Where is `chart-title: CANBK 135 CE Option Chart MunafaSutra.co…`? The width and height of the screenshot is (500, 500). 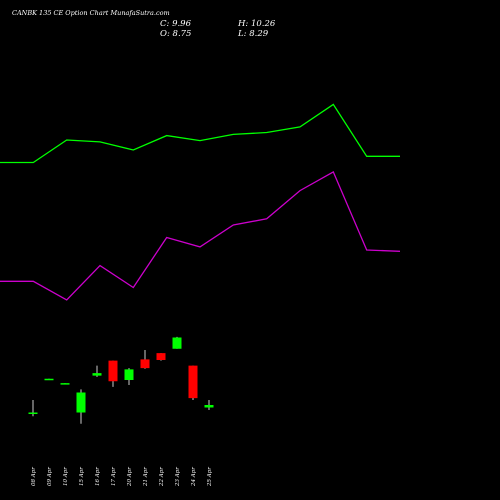 chart-title: CANBK 135 CE Option Chart MunafaSutra.co… is located at coordinates (91, 13).